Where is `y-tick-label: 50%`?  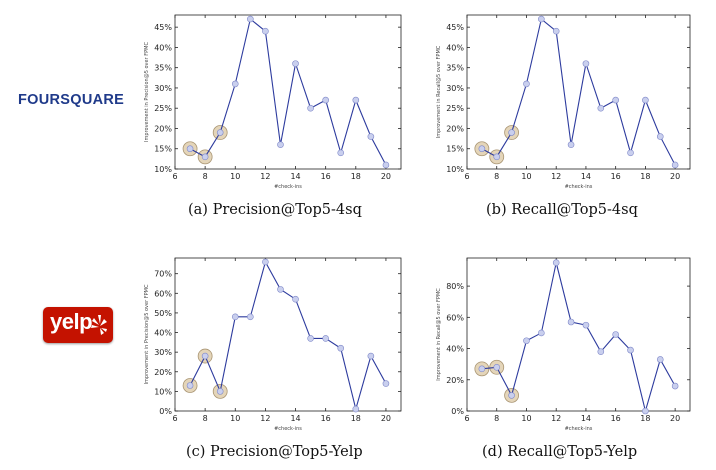 y-tick-label: 50% is located at coordinates (163, 313).